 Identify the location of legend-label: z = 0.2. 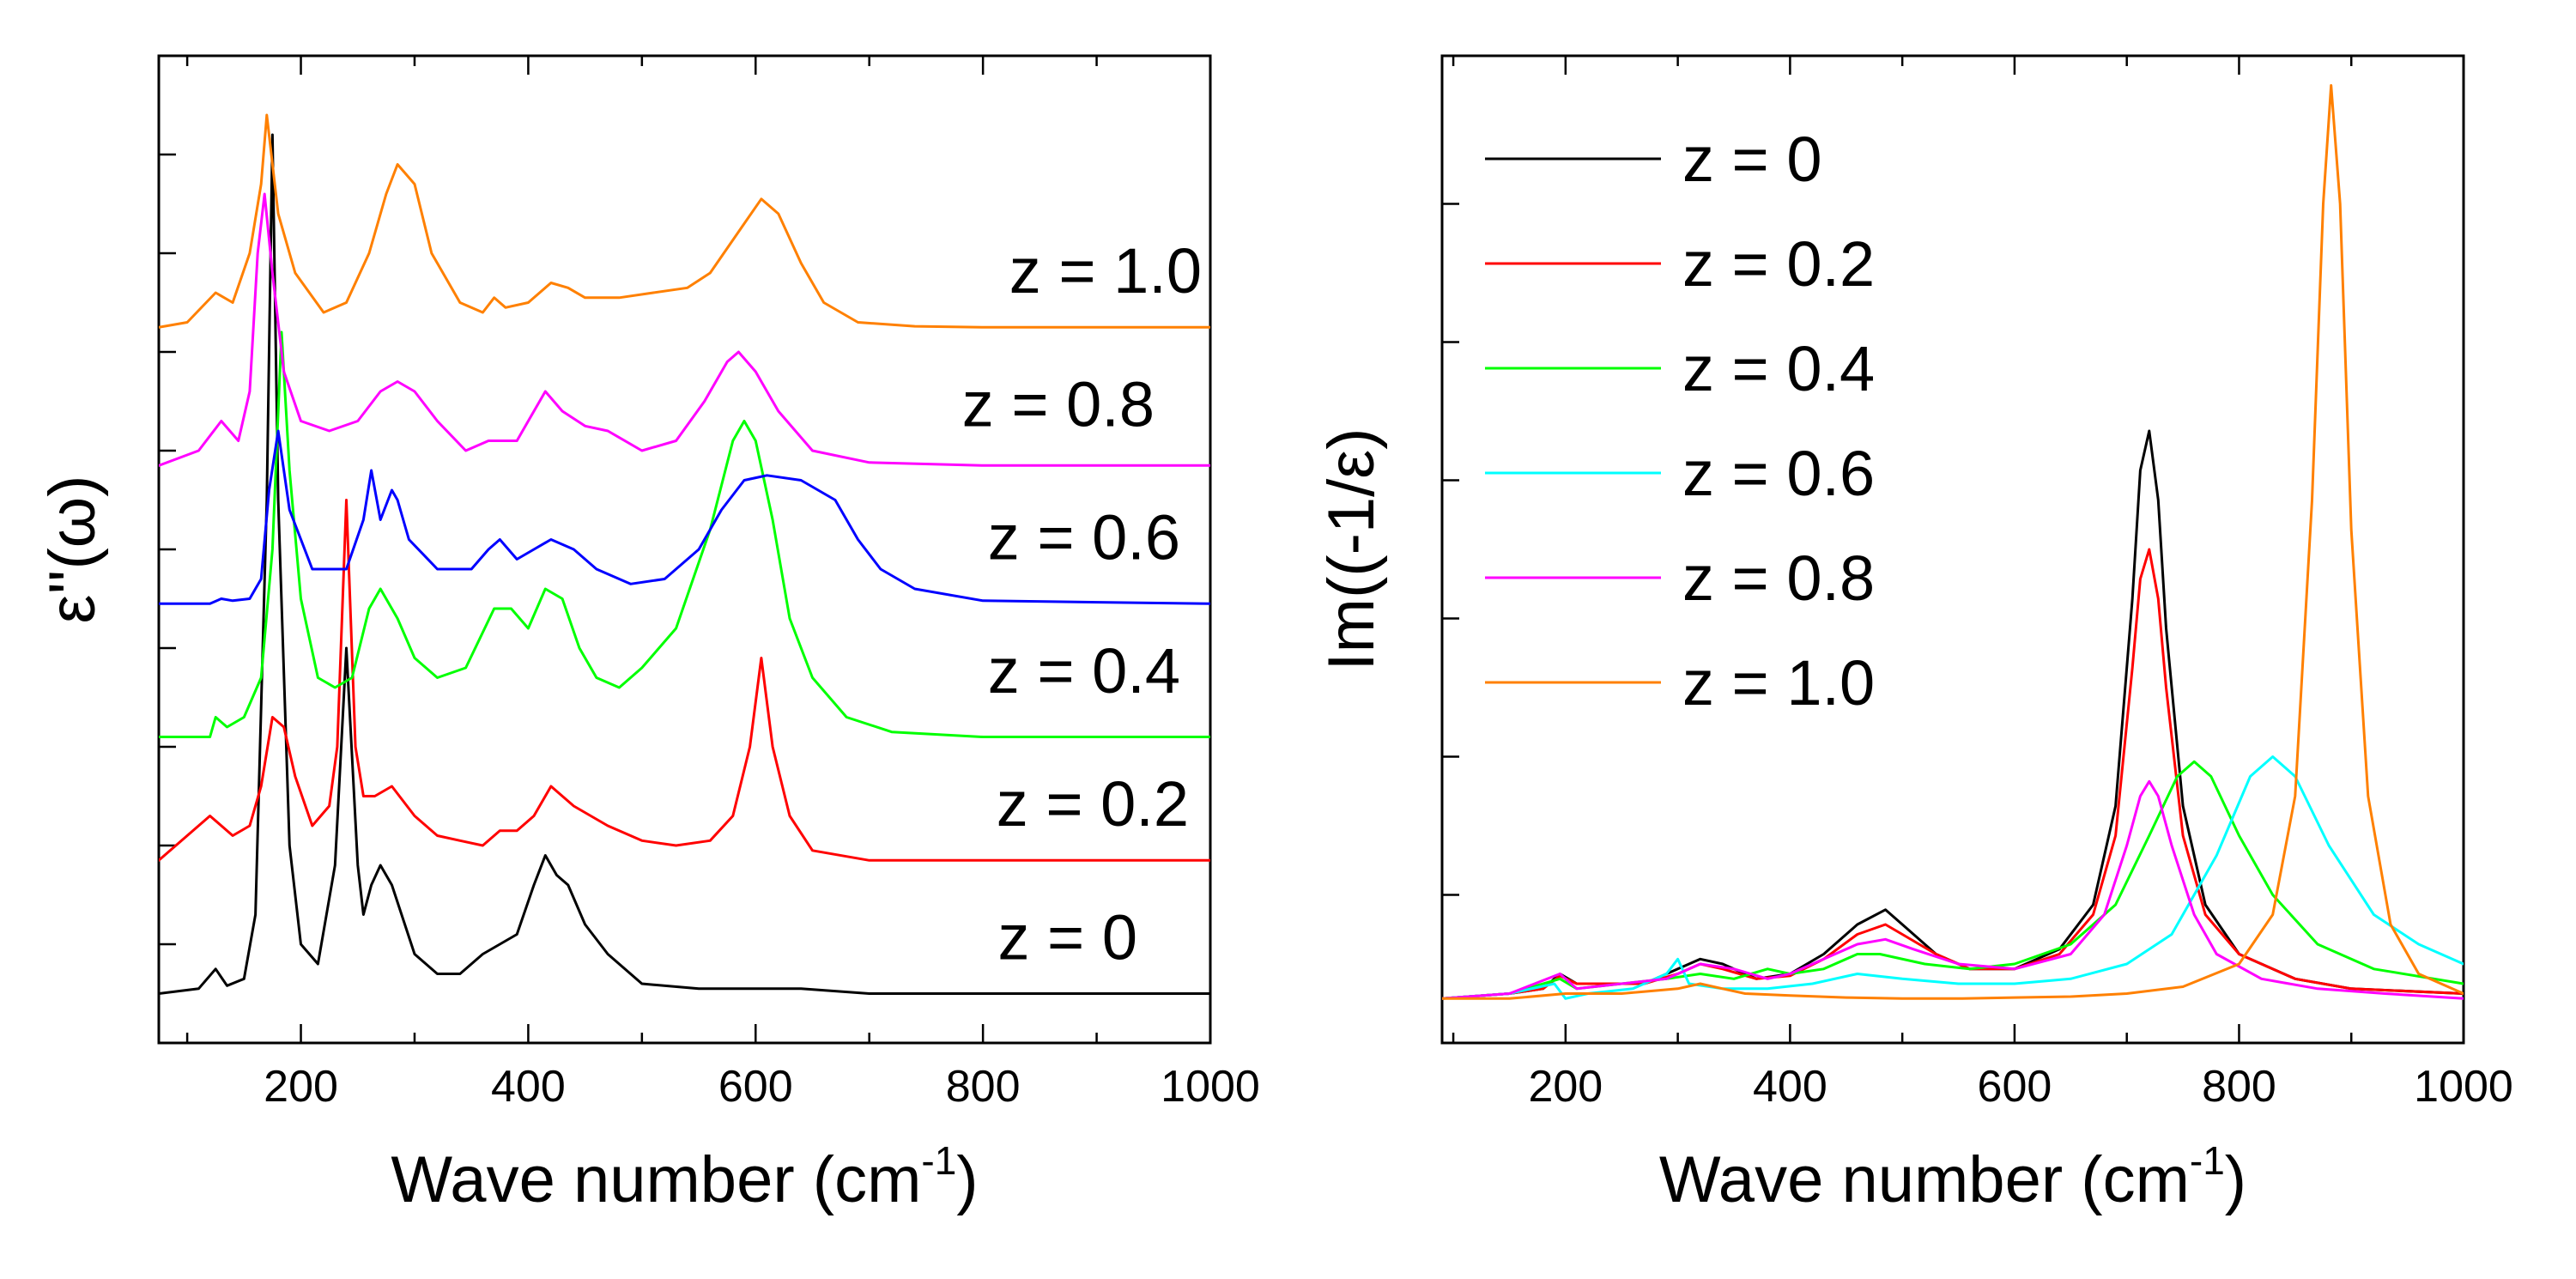
(1778, 264).